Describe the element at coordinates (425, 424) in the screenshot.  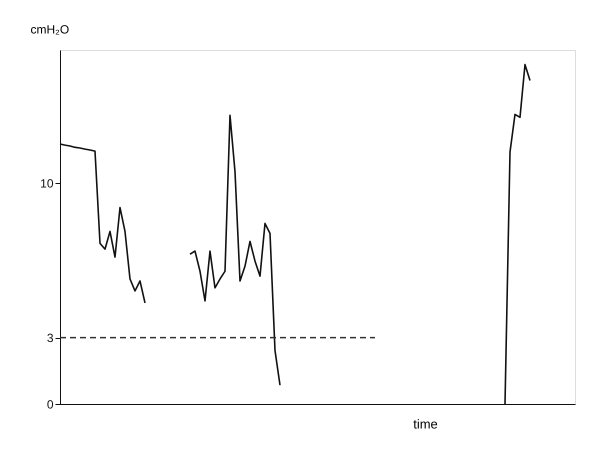
I see `x-axis-title: time` at that location.